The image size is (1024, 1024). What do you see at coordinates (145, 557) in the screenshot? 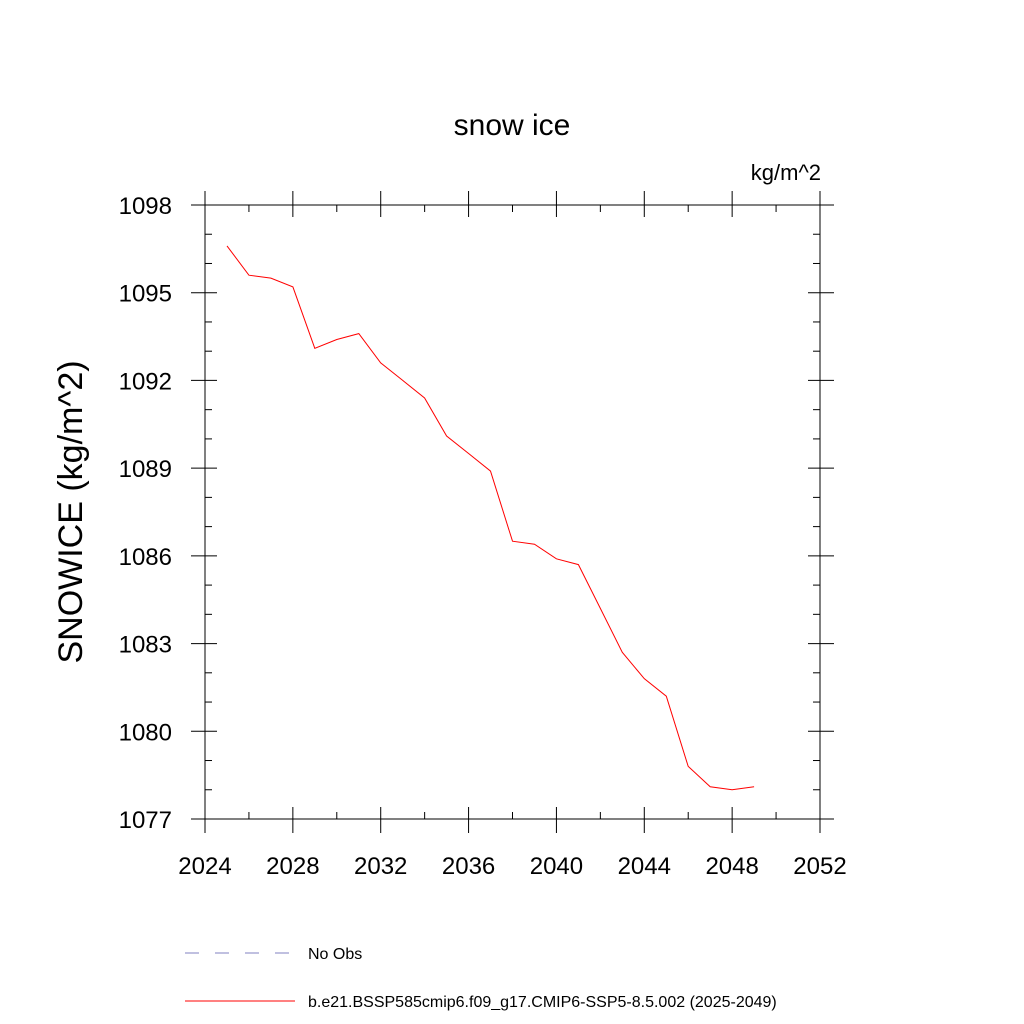
I see `y-tick-label: 1086` at bounding box center [145, 557].